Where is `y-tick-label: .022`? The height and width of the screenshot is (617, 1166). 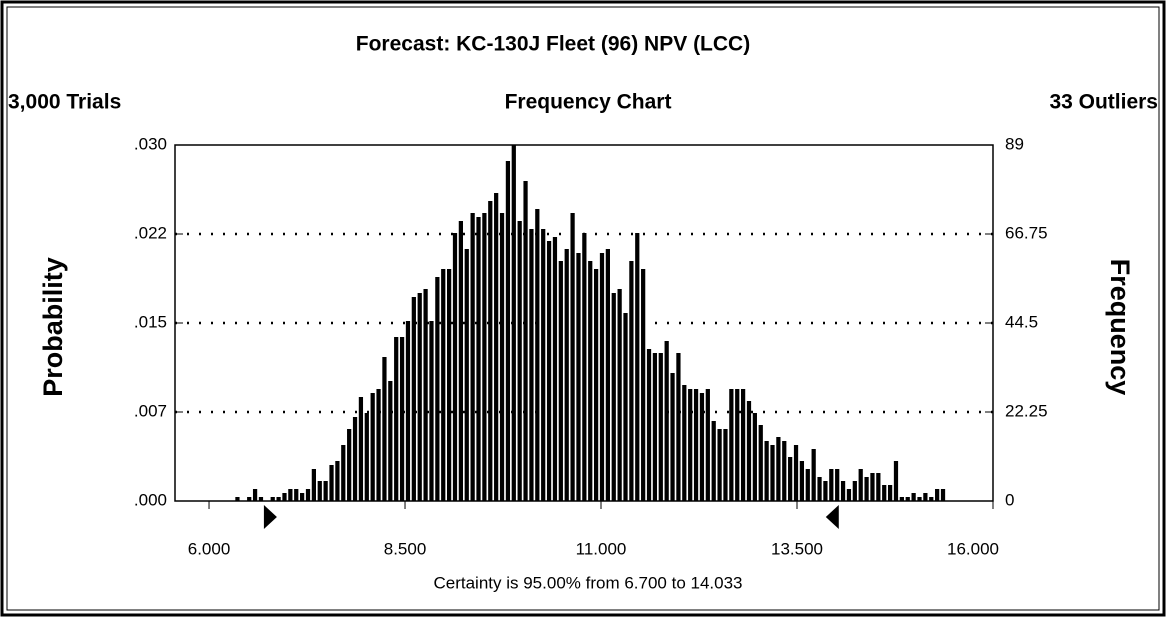 y-tick-label: .022 is located at coordinates (150, 232).